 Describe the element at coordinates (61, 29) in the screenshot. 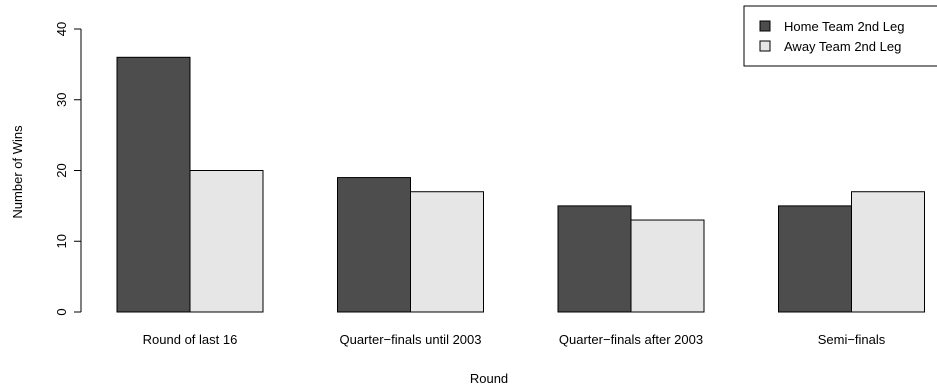

I see `y-tick-label: 40` at that location.